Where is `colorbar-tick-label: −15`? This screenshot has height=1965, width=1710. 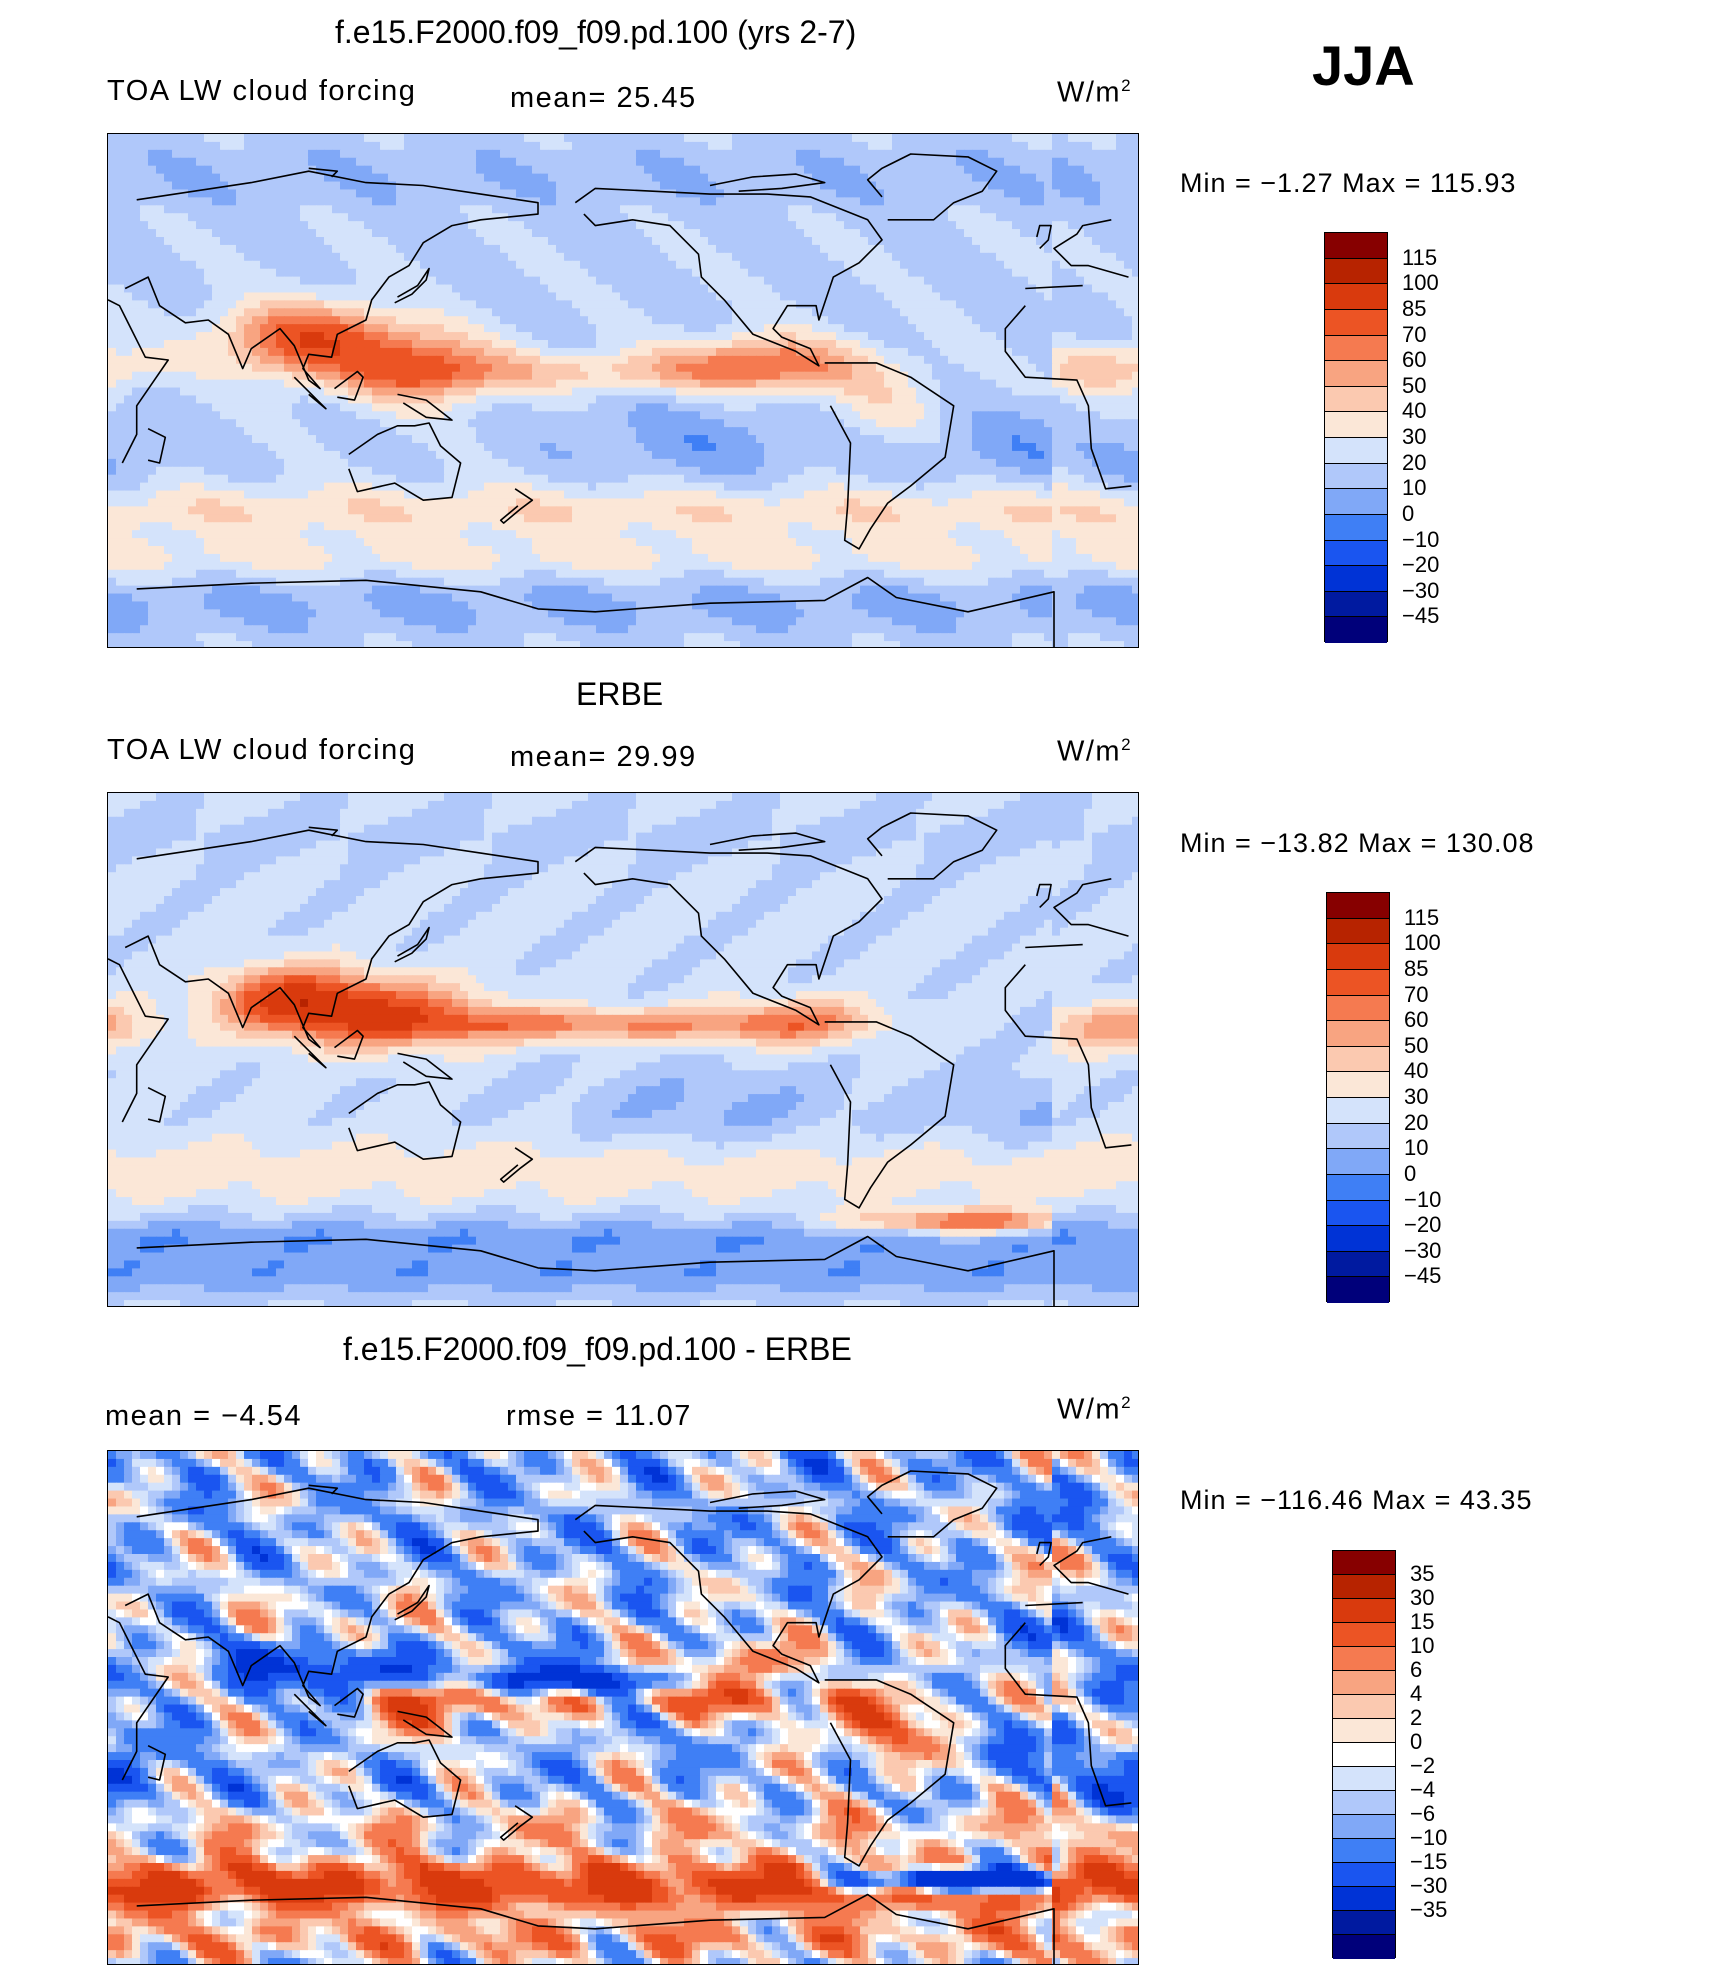
colorbar-tick-label: −15 is located at coordinates (1428, 1862).